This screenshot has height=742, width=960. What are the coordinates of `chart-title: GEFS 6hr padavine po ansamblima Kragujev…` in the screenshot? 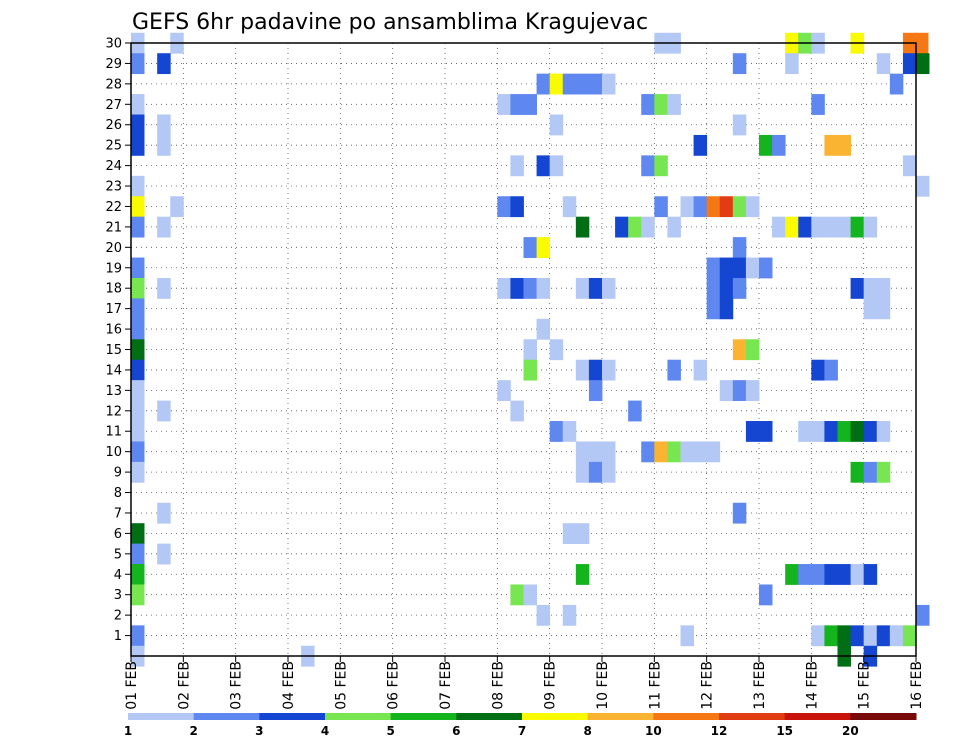 It's located at (390, 22).